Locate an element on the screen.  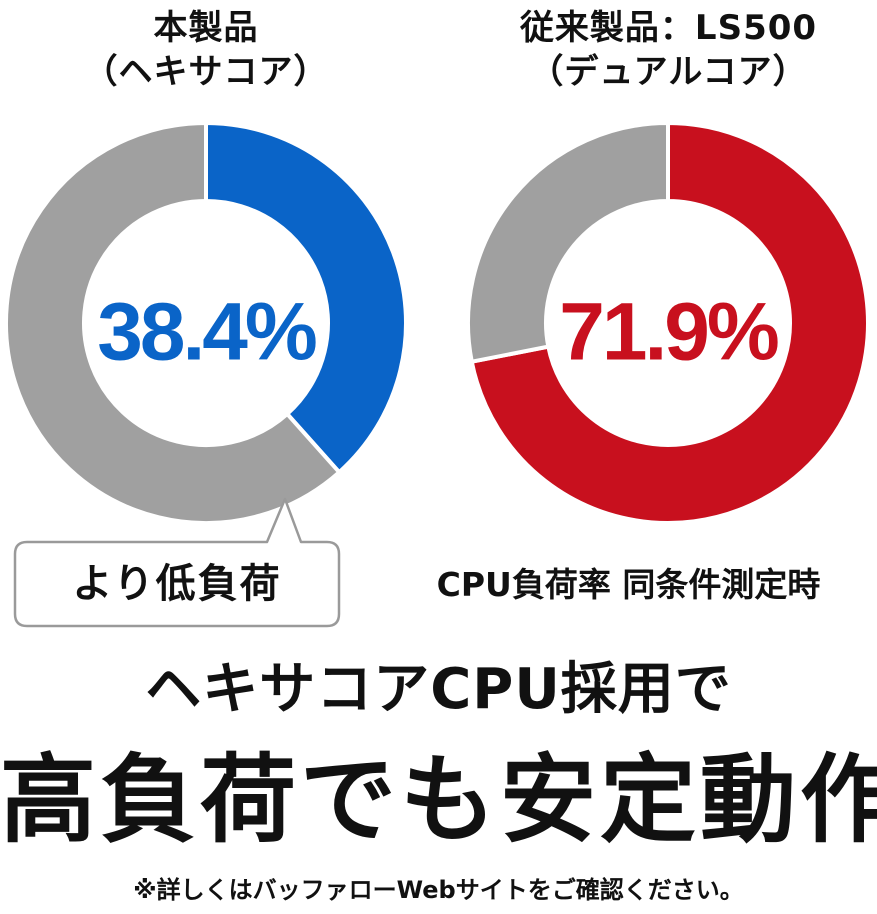
chart-title-line2: （ヘキサコア） is located at coordinates (206, 72).